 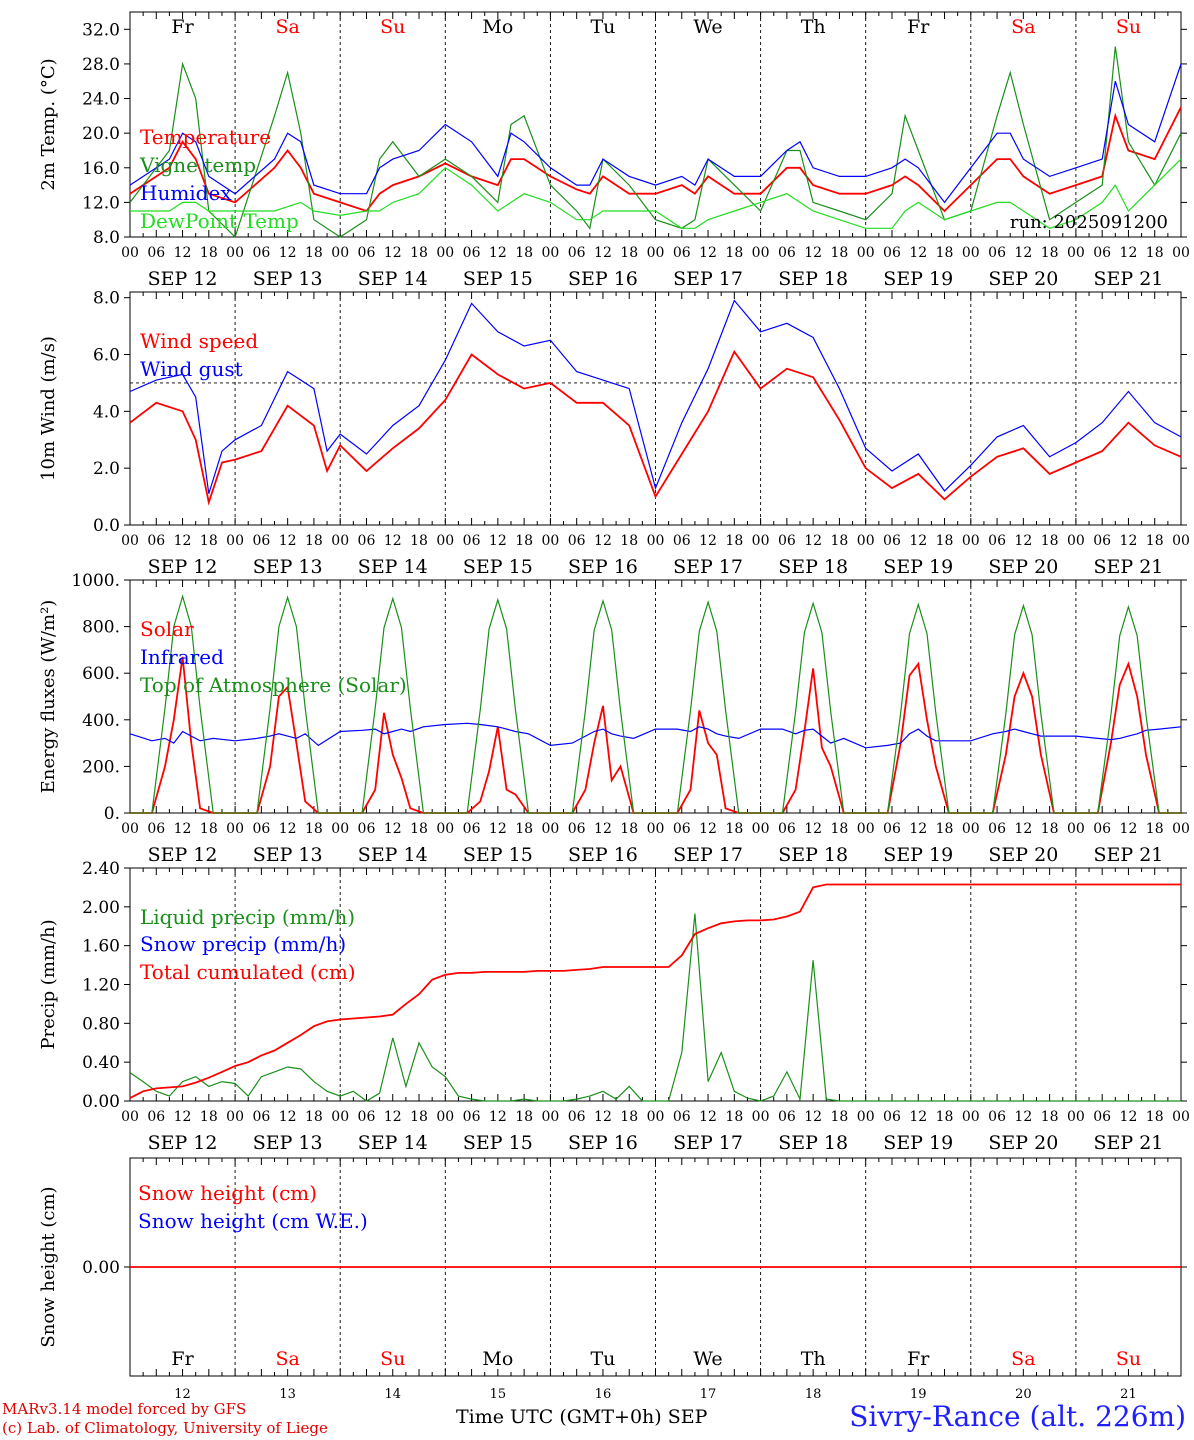 What do you see at coordinates (101, 674) in the screenshot?
I see `y-tick-label: 600.` at bounding box center [101, 674].